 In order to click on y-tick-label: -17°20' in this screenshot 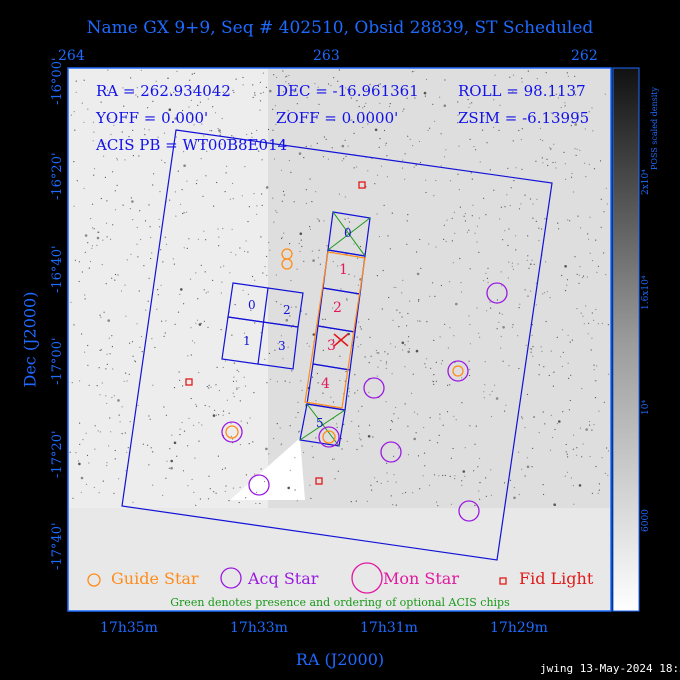, I will do `click(57, 454)`.